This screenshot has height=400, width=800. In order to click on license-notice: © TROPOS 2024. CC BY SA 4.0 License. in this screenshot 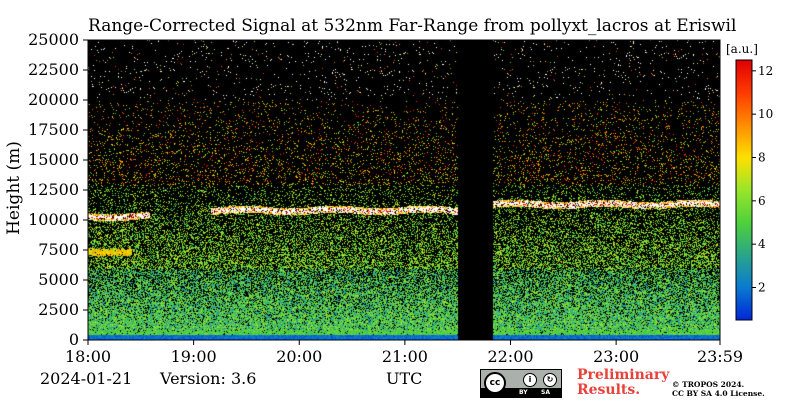, I will do `click(718, 389)`.